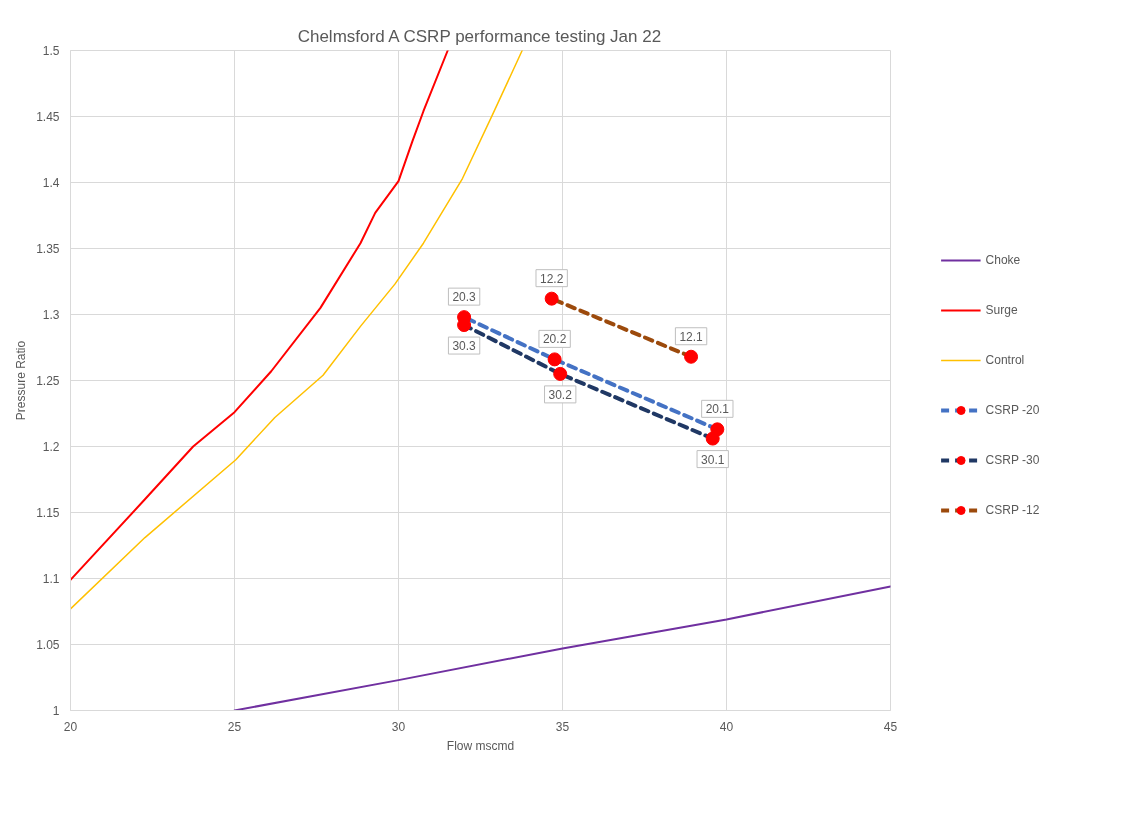 This screenshot has height=829, width=1135. I want to click on y-tick-label: 1.2, so click(51, 447).